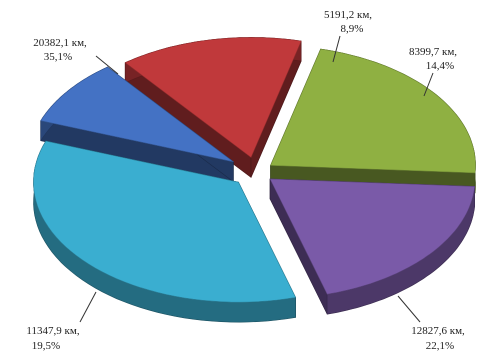 This screenshot has width=496, height=359. I want to click on slice-percent-label-1: 14,4%, so click(440, 66).